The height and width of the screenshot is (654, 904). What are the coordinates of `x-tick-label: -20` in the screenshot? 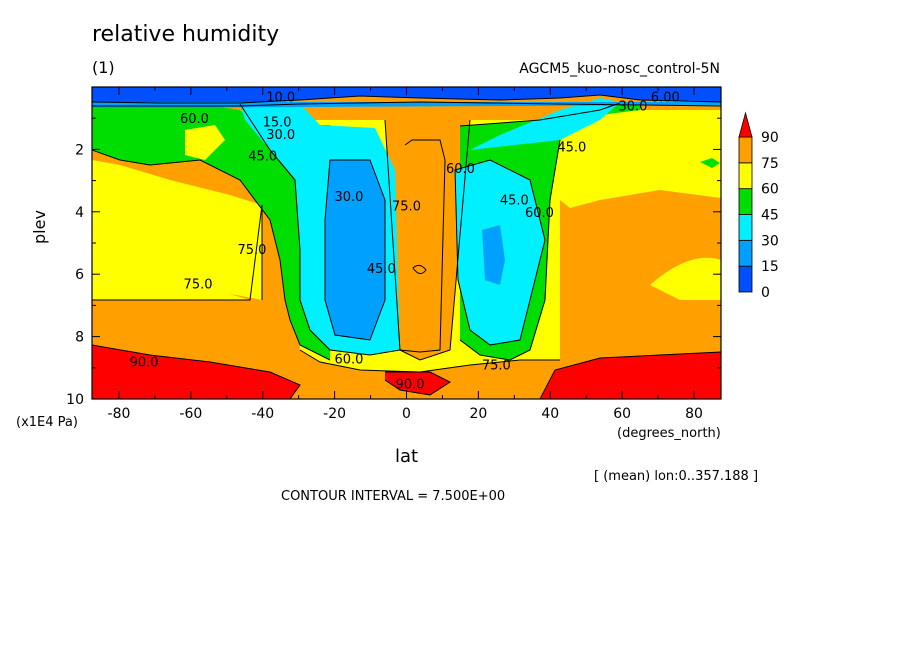 It's located at (334, 414).